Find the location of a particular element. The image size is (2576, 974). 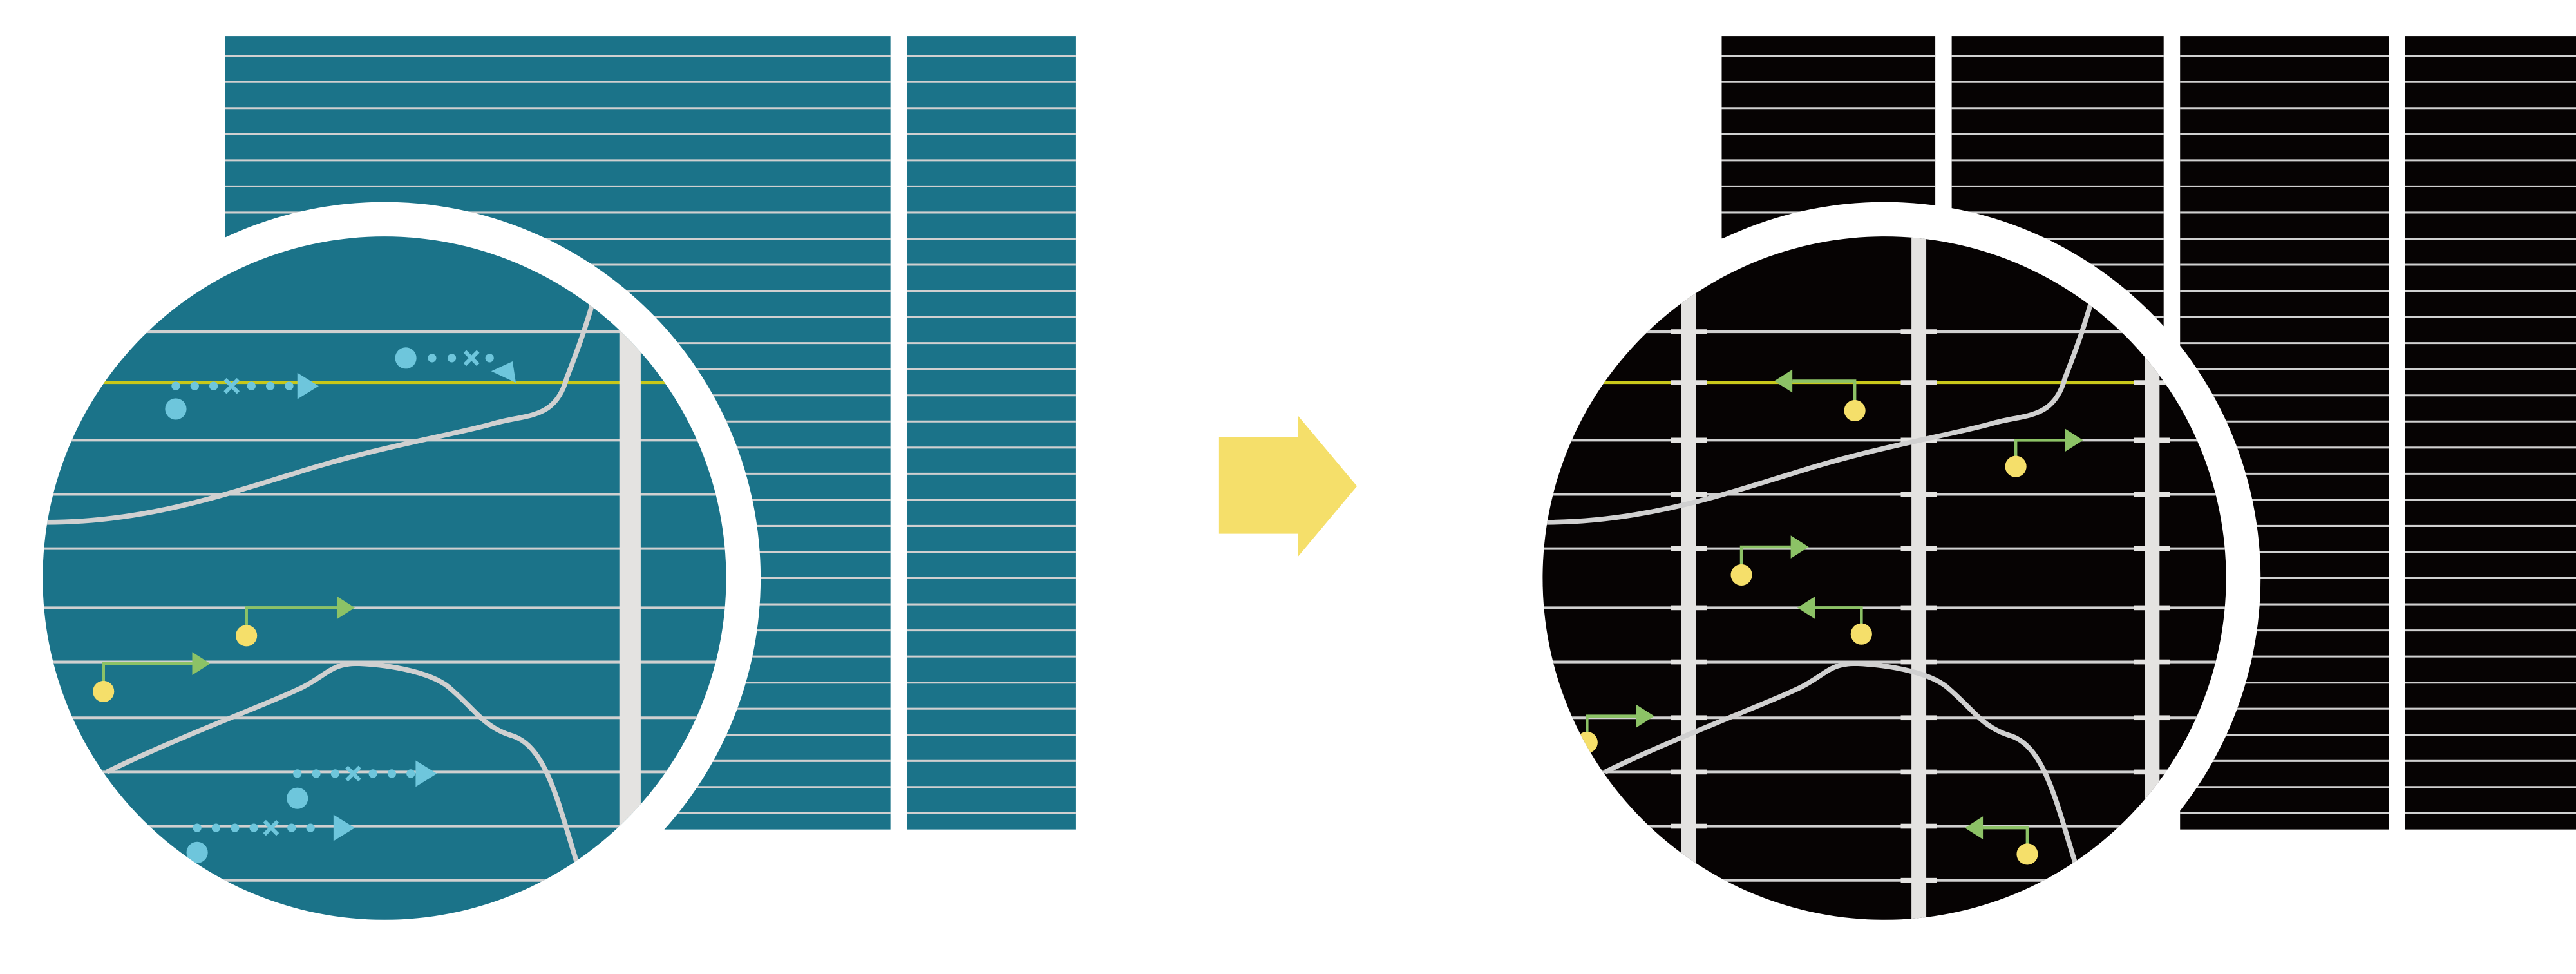

right-arrow-icon is located at coordinates (1288, 486).